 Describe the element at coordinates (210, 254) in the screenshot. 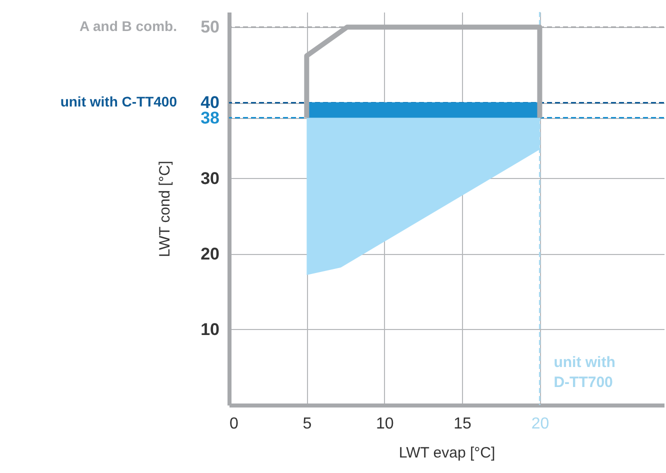

I see `y-tick-label: 20` at that location.